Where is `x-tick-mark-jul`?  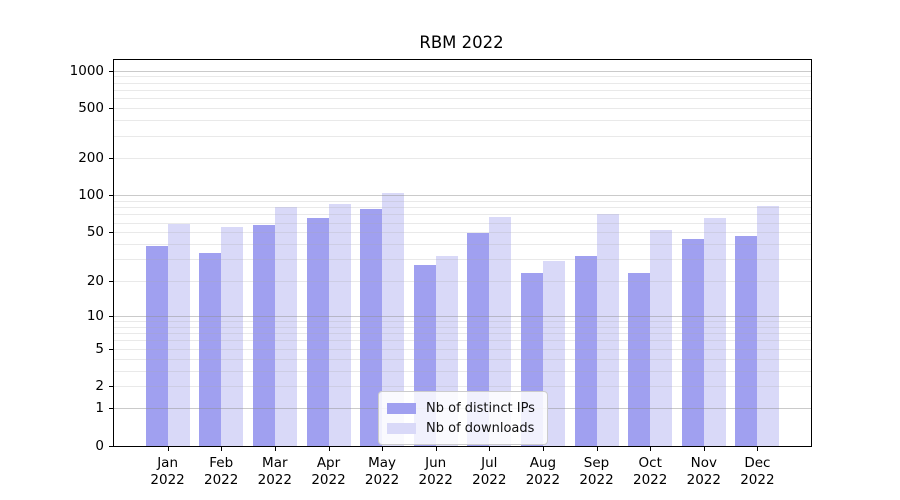
x-tick-mark-jul is located at coordinates (490, 449).